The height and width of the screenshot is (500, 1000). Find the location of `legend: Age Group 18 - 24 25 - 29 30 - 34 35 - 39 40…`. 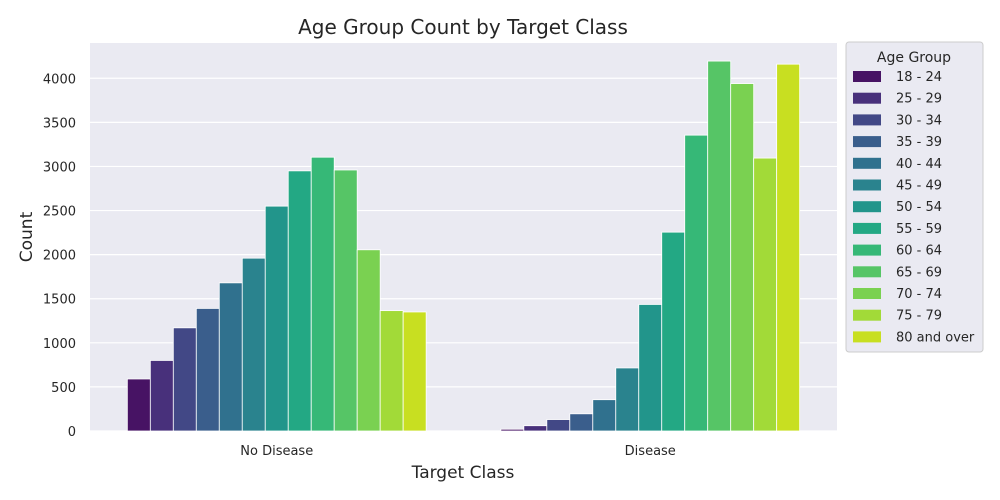

legend: Age Group 18 - 24 25 - 29 30 - 34 35 - 39 40… is located at coordinates (914, 197).